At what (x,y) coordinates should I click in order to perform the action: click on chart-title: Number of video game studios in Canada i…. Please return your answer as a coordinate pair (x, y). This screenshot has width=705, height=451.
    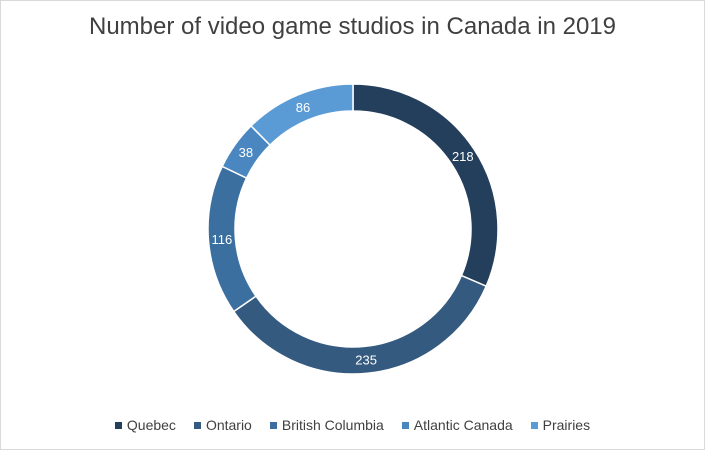
    Looking at the image, I should click on (352, 26).